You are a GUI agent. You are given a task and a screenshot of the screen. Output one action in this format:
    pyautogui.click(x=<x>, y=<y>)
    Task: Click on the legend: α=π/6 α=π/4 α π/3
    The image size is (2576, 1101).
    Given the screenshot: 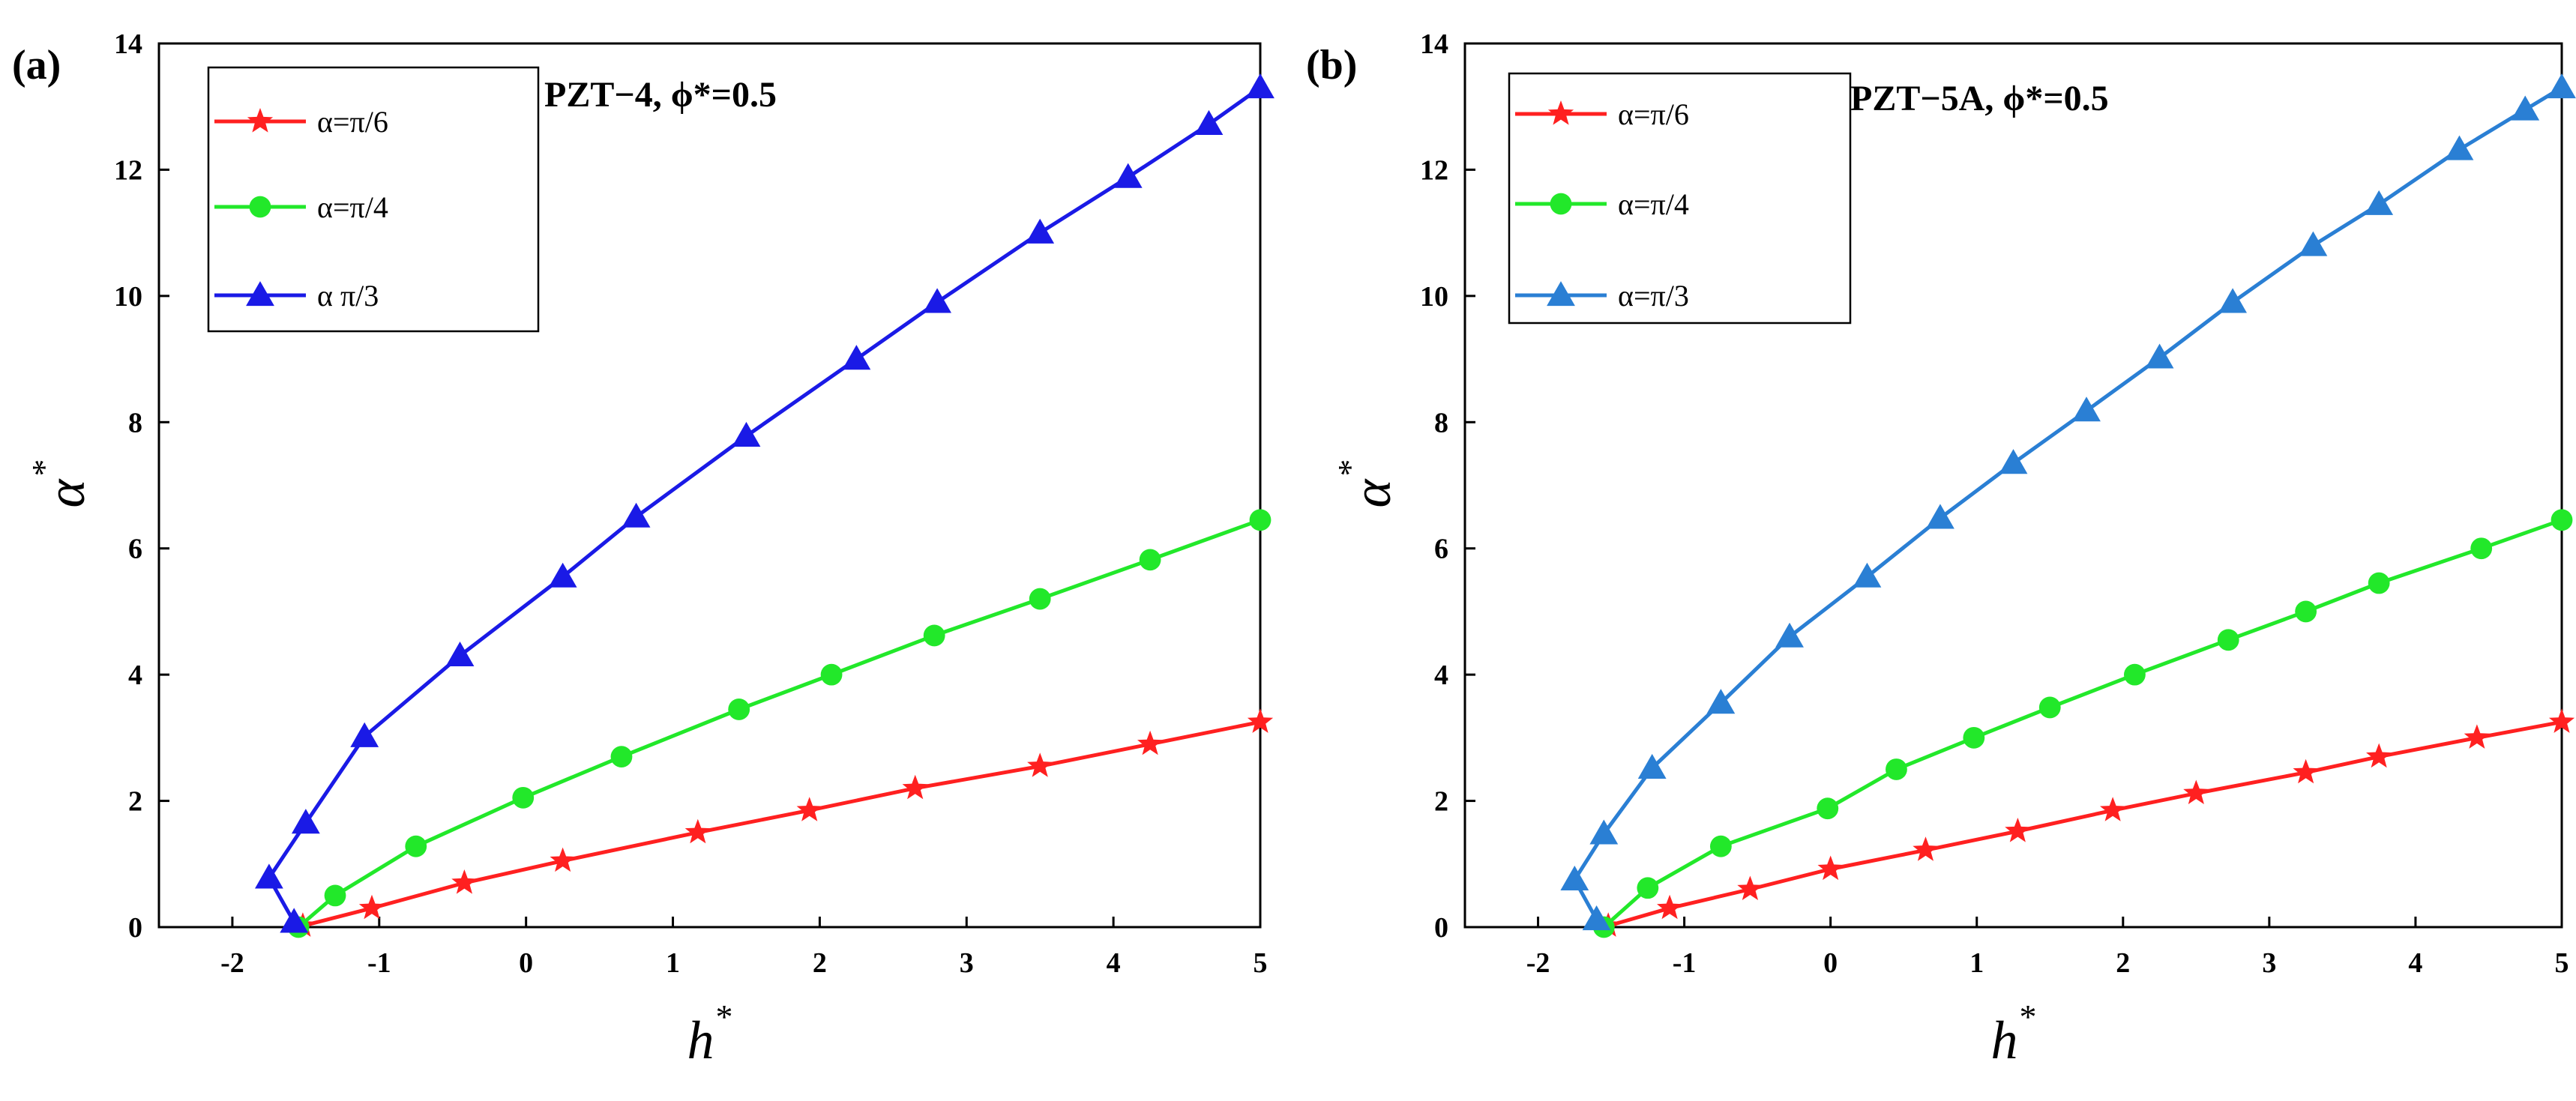 What is the action you would take?
    pyautogui.click(x=374, y=200)
    